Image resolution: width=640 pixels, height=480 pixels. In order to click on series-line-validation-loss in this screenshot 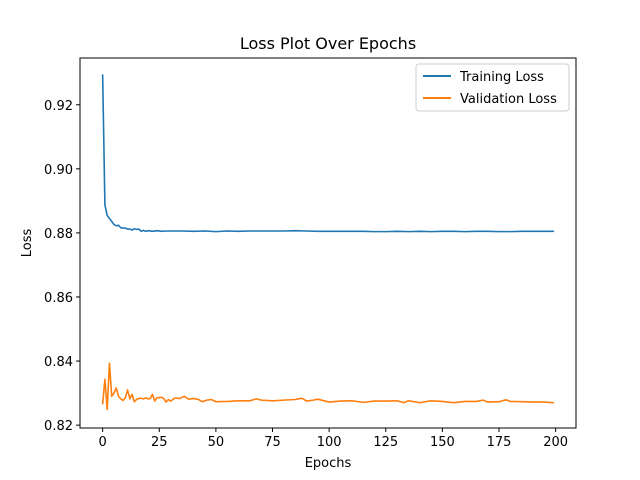, I will do `click(328, 386)`.